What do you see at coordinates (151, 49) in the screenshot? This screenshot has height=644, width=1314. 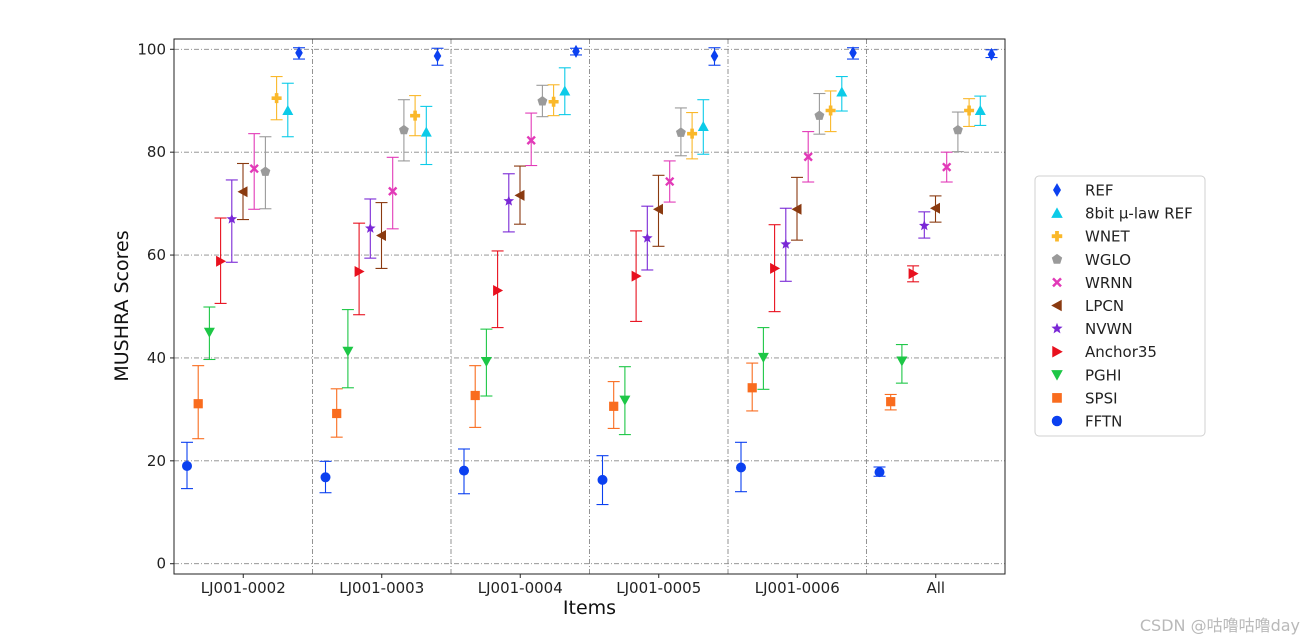 I see `y-tick-label: 100` at bounding box center [151, 49].